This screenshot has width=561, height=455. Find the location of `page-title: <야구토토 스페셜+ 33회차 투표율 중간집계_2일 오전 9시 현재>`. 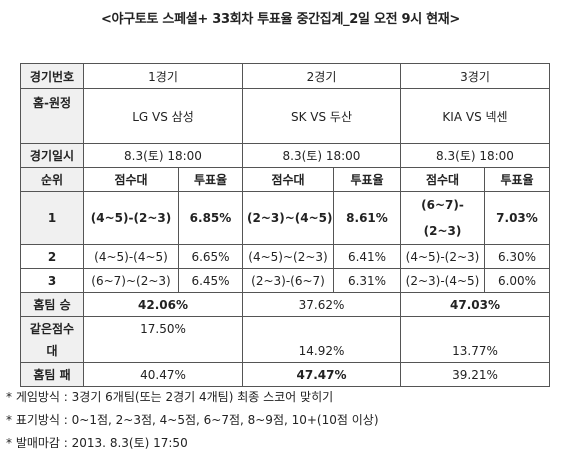

page-title: <야구토토 스페셜+ 33회차 투표율 중간집계_2일 오전 9시 현재> is located at coordinates (280, 19).